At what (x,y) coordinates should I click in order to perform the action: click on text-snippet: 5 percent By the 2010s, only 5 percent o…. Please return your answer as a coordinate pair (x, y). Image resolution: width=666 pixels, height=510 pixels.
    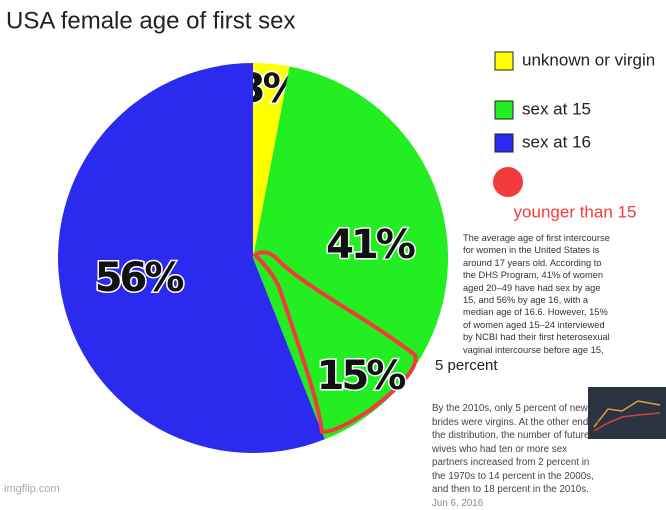
    Looking at the image, I should click on (548, 433).